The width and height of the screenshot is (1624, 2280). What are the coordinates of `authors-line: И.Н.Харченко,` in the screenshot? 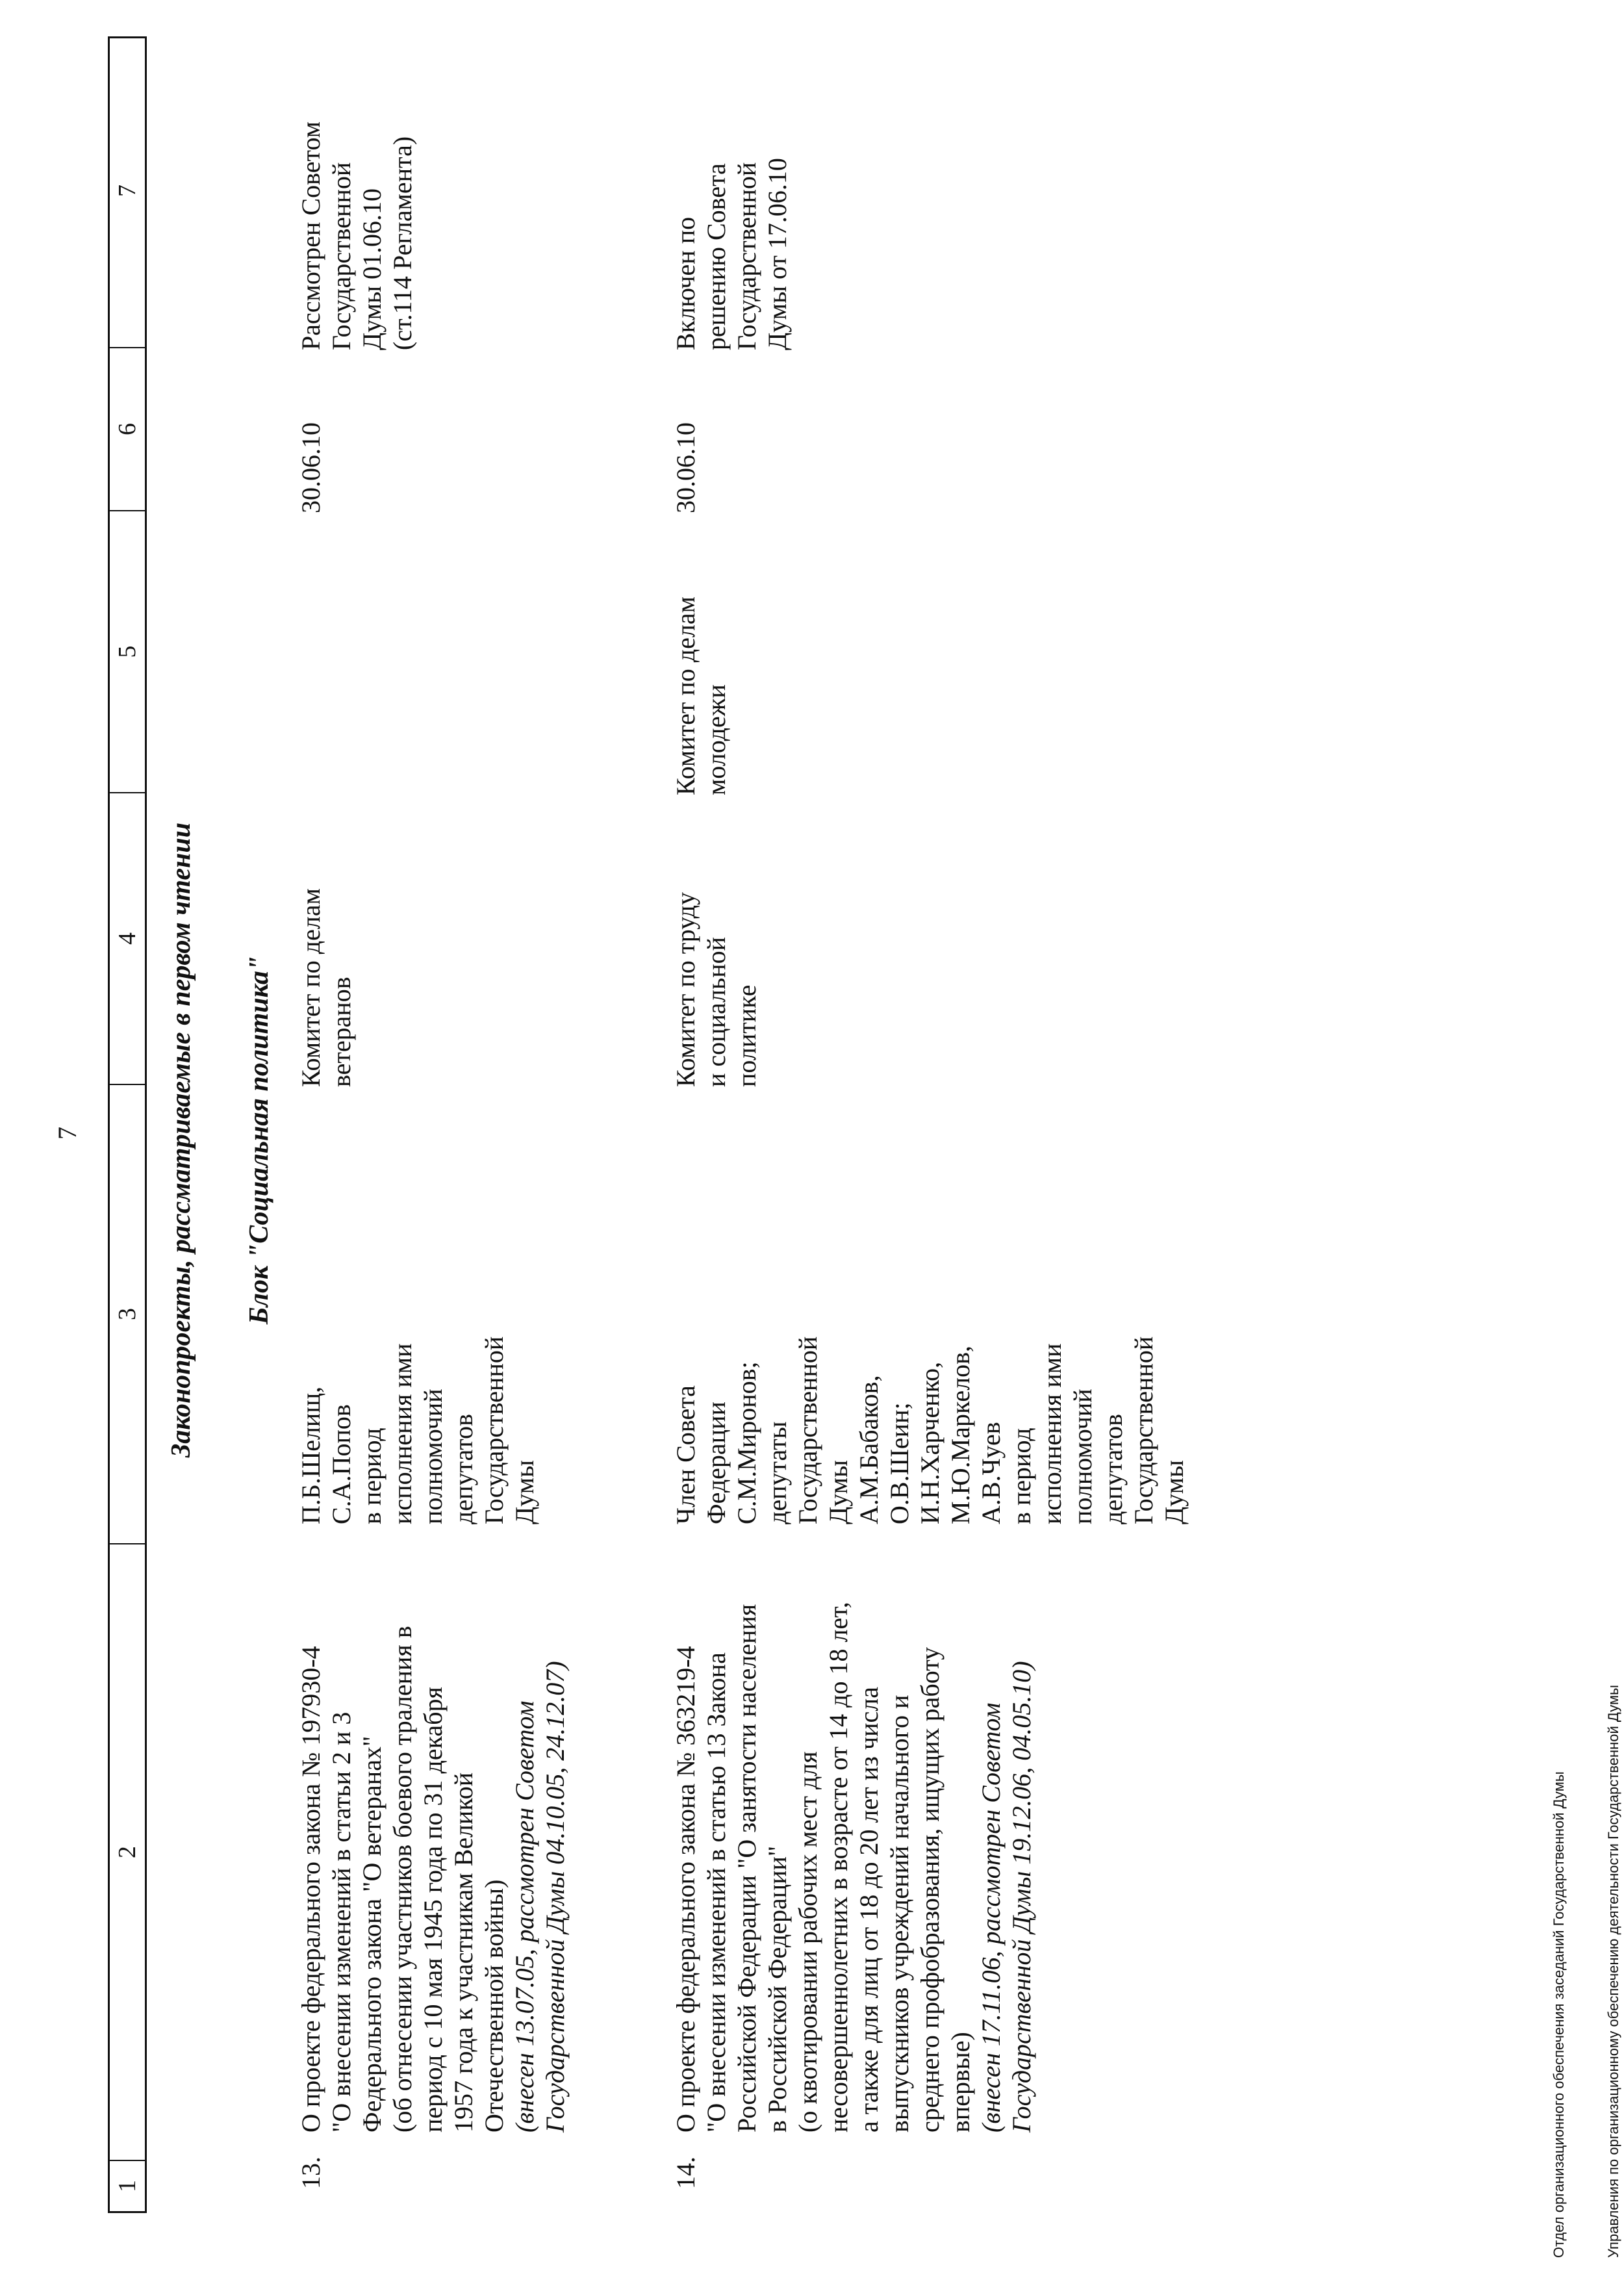 It's located at (930, 1442).